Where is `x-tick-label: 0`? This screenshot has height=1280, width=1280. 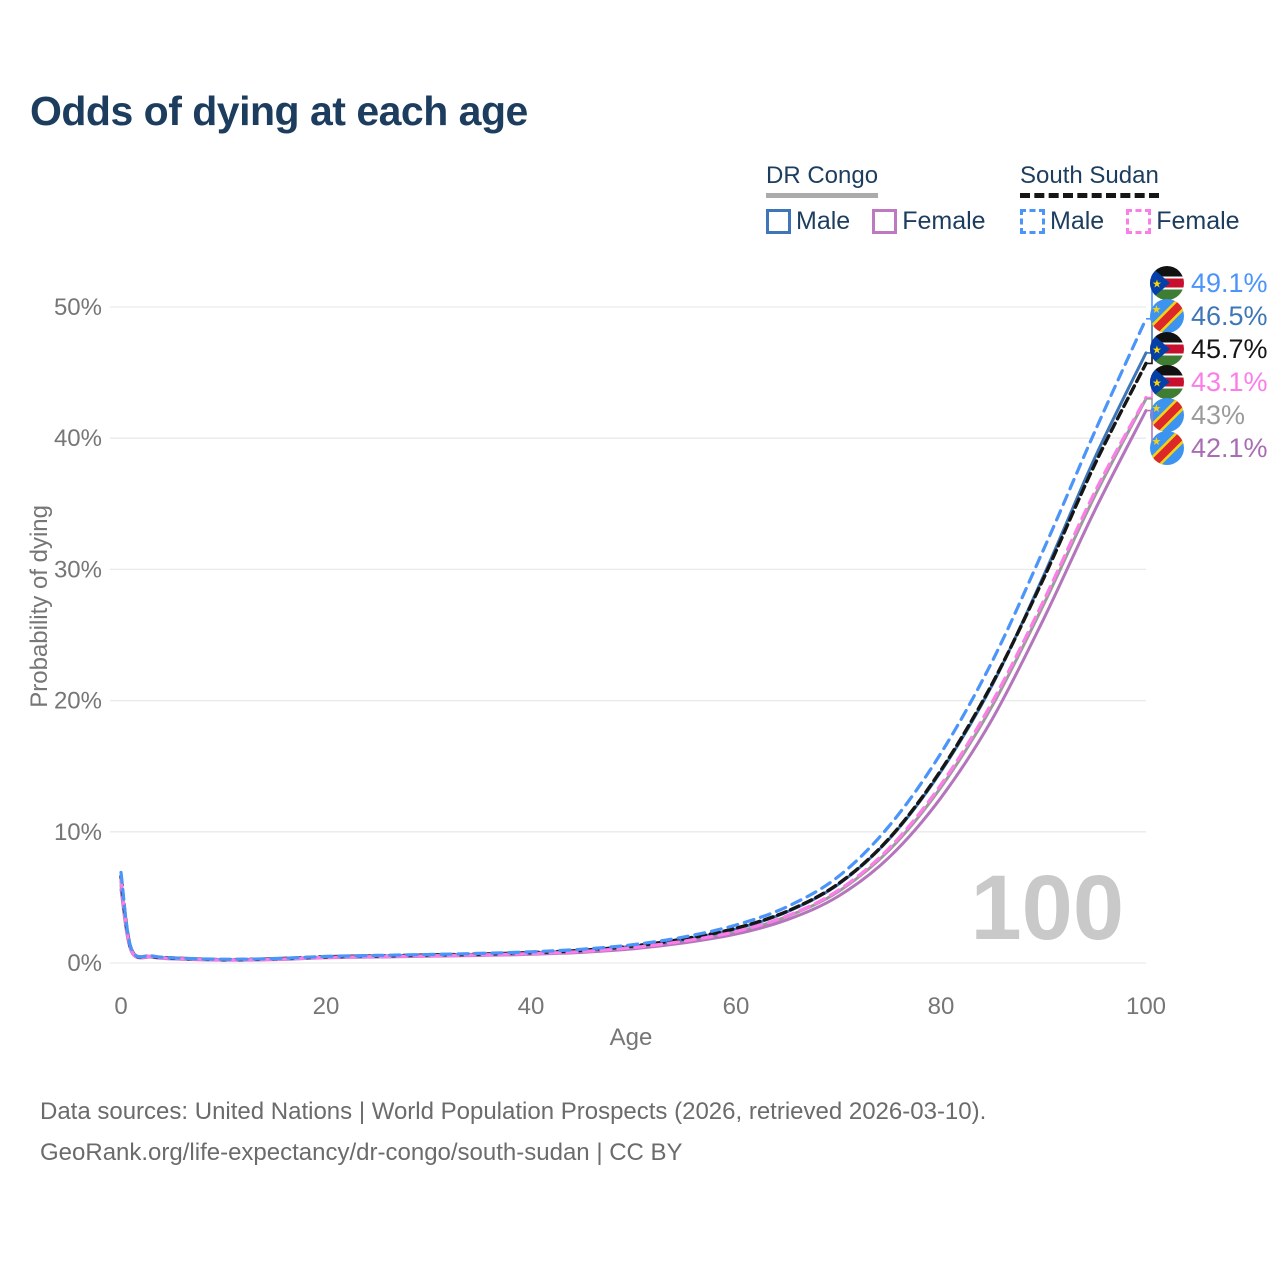
x-tick-label: 0 is located at coordinates (120, 1006).